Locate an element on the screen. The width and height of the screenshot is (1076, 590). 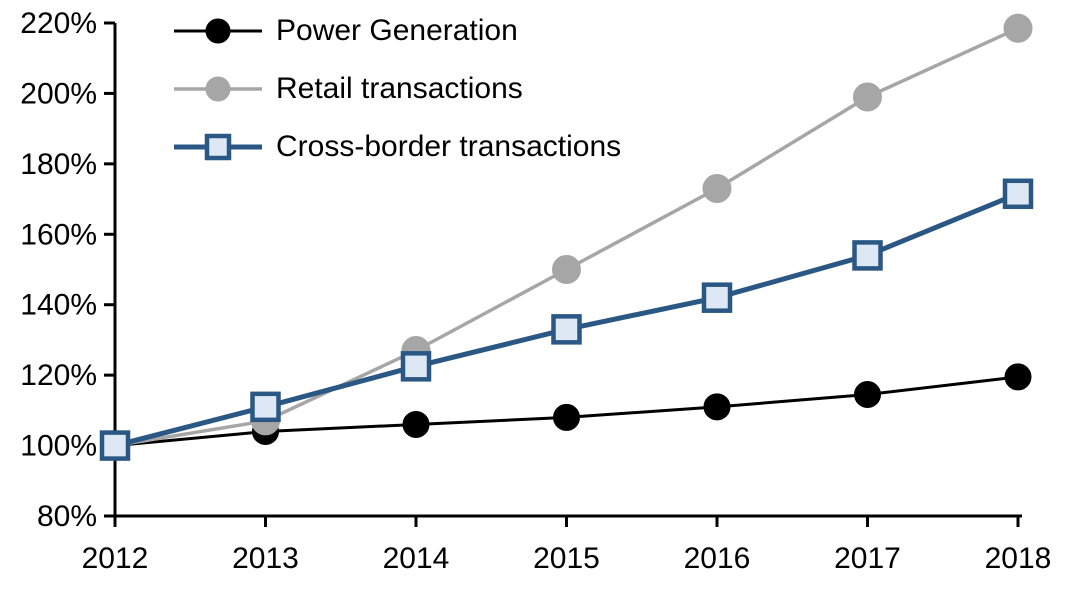
legend-retail-transactions-marker-icon is located at coordinates (218, 89).